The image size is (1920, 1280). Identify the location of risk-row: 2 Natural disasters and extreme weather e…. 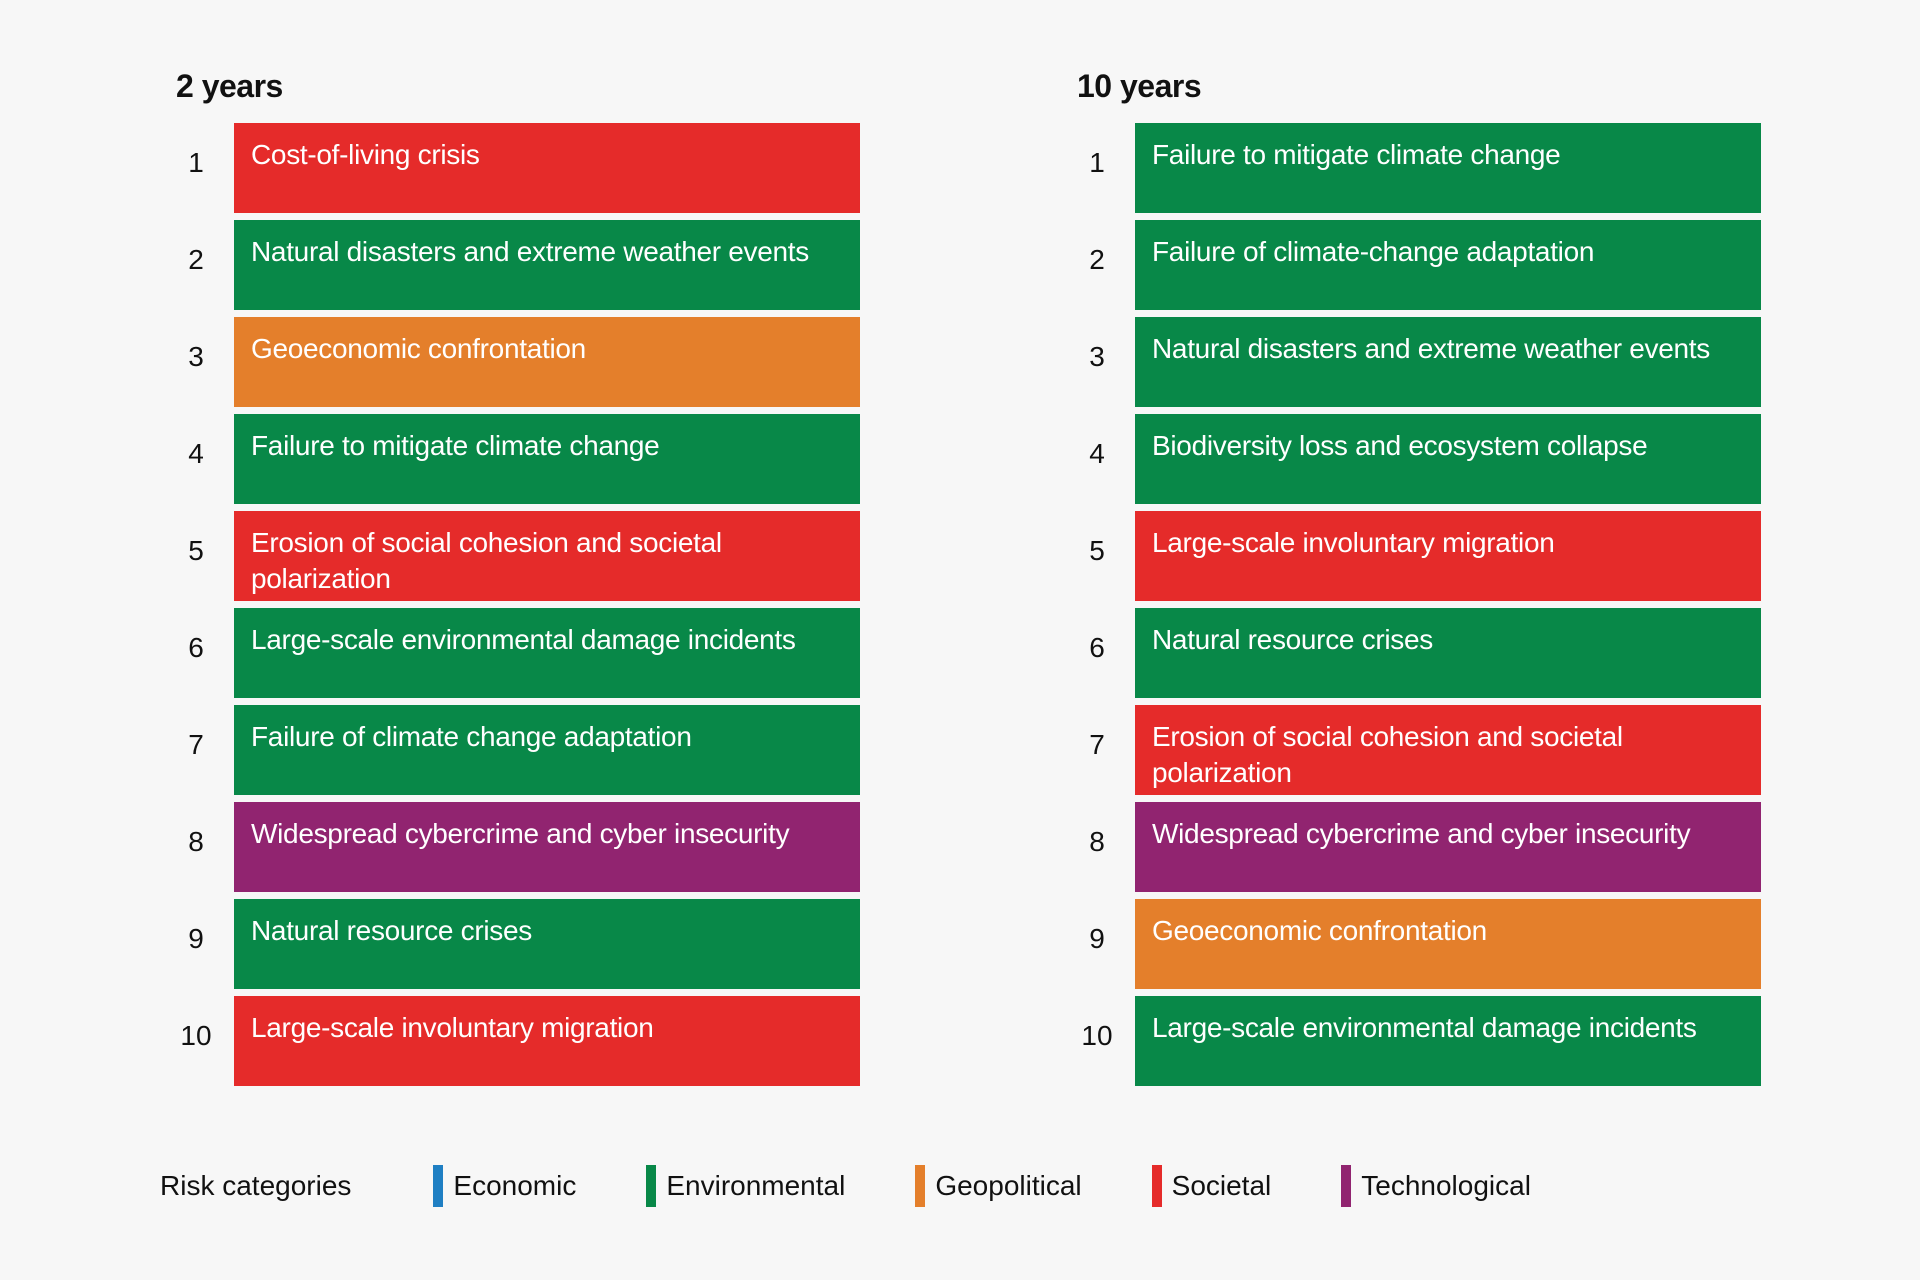
(558, 265).